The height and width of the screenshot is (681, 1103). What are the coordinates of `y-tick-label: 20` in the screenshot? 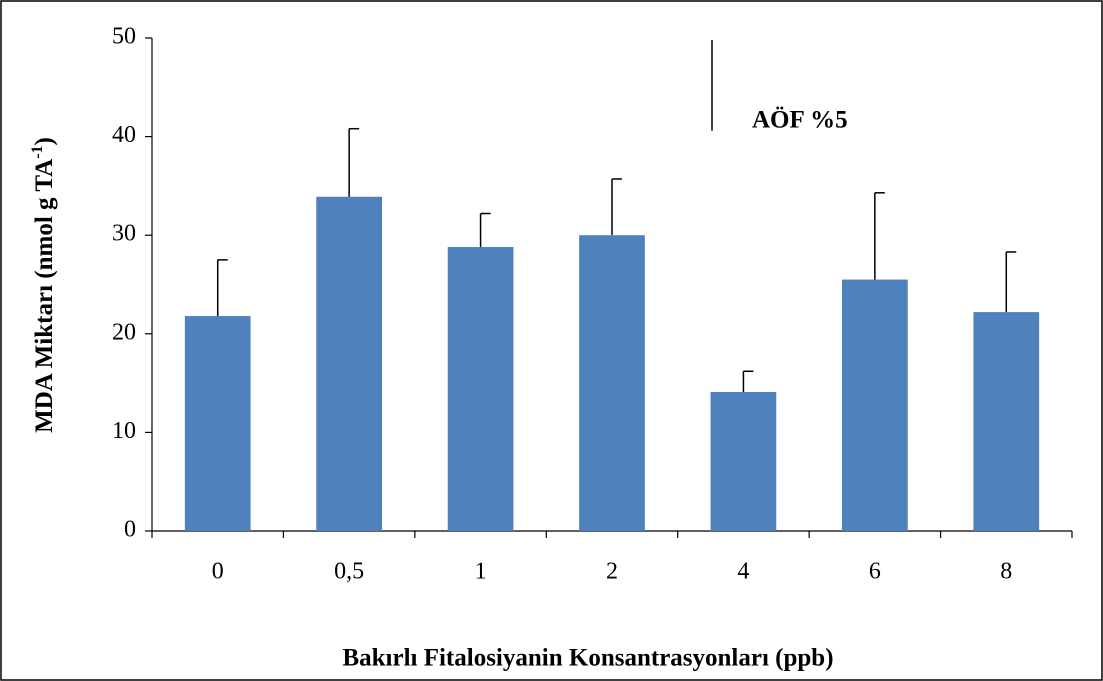 It's located at (124, 332).